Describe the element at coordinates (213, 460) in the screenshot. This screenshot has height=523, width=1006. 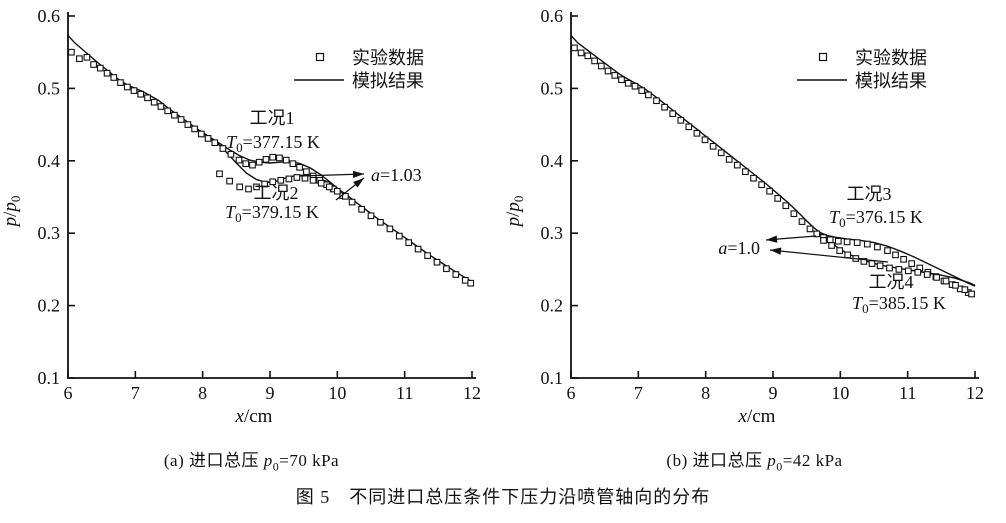
I see `subcaption-a-text: (a) 进口总压` at that location.